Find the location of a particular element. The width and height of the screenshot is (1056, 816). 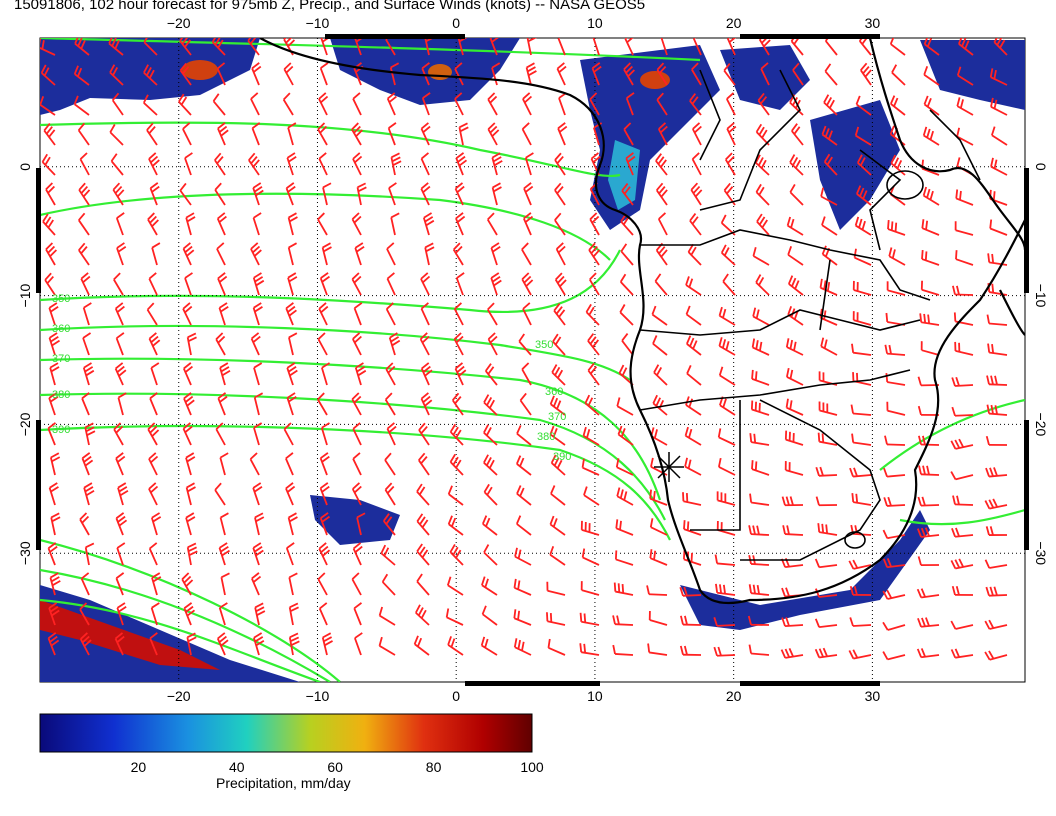

lon-tick-label-bottom: −20 is located at coordinates (179, 696).